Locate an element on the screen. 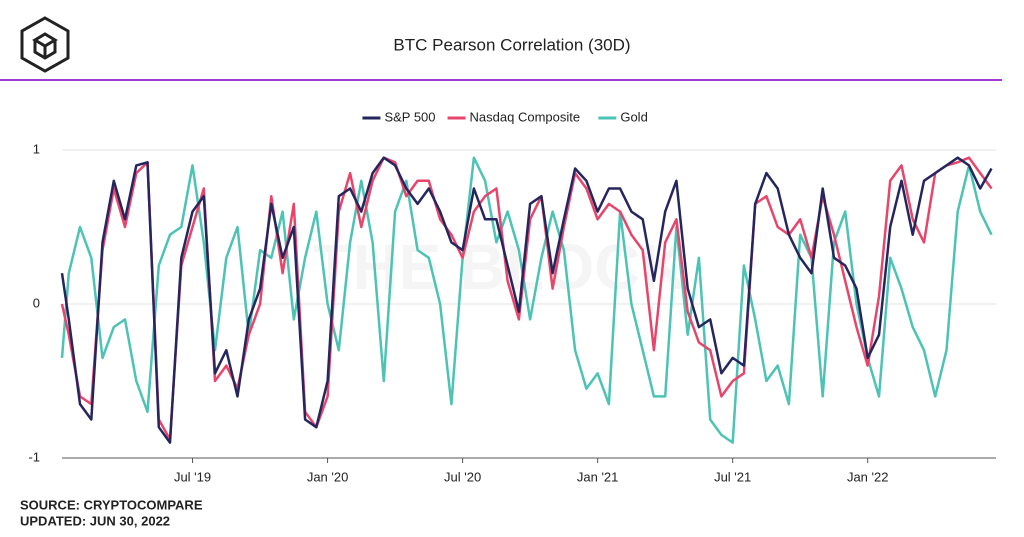 This screenshot has width=1024, height=537. x-tick-label: Jul '21 is located at coordinates (732, 476).